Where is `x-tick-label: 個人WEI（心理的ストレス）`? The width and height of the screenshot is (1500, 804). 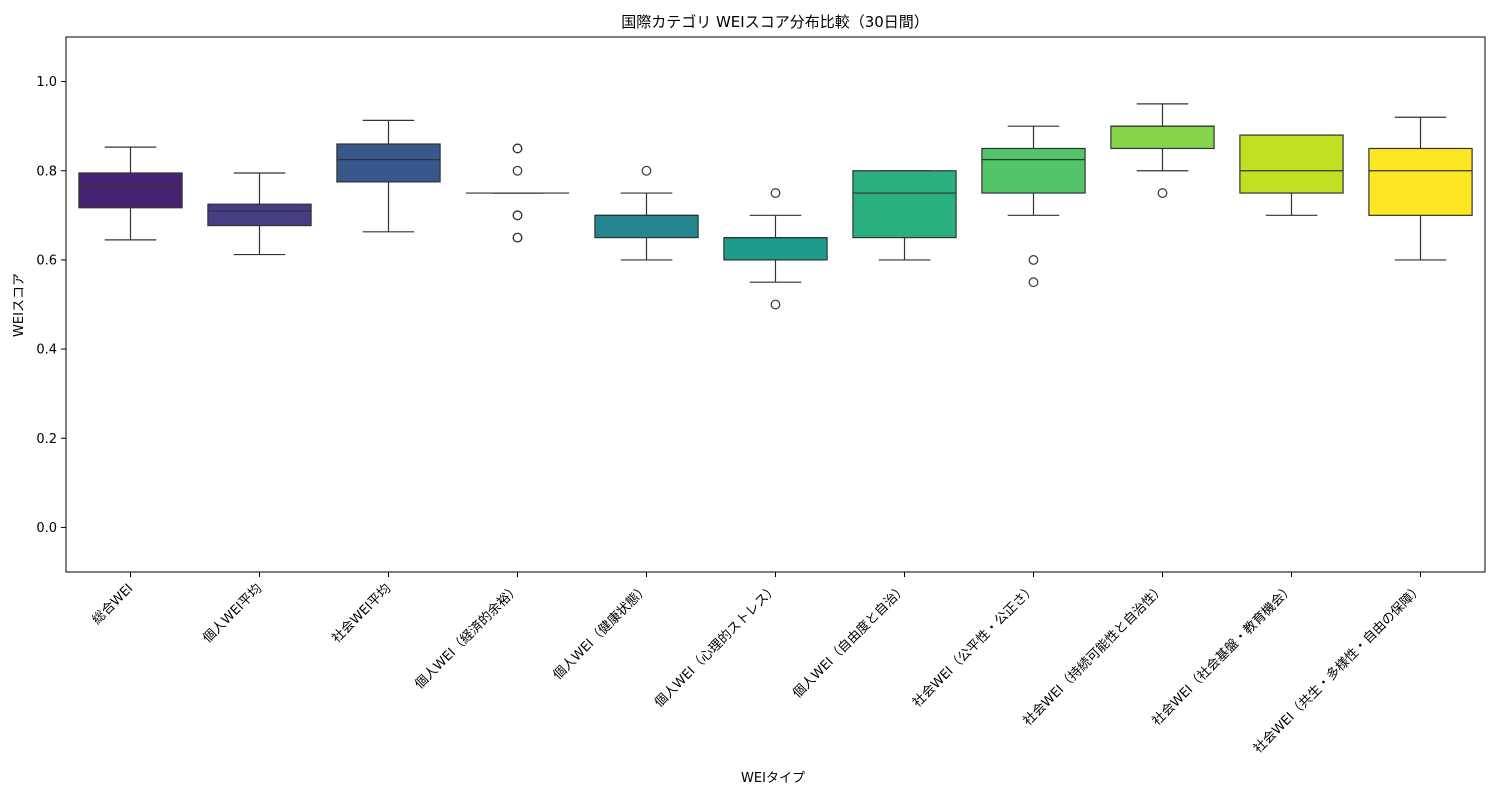
x-tick-label: 個人WEI（心理的ストレス） is located at coordinates (716, 646).